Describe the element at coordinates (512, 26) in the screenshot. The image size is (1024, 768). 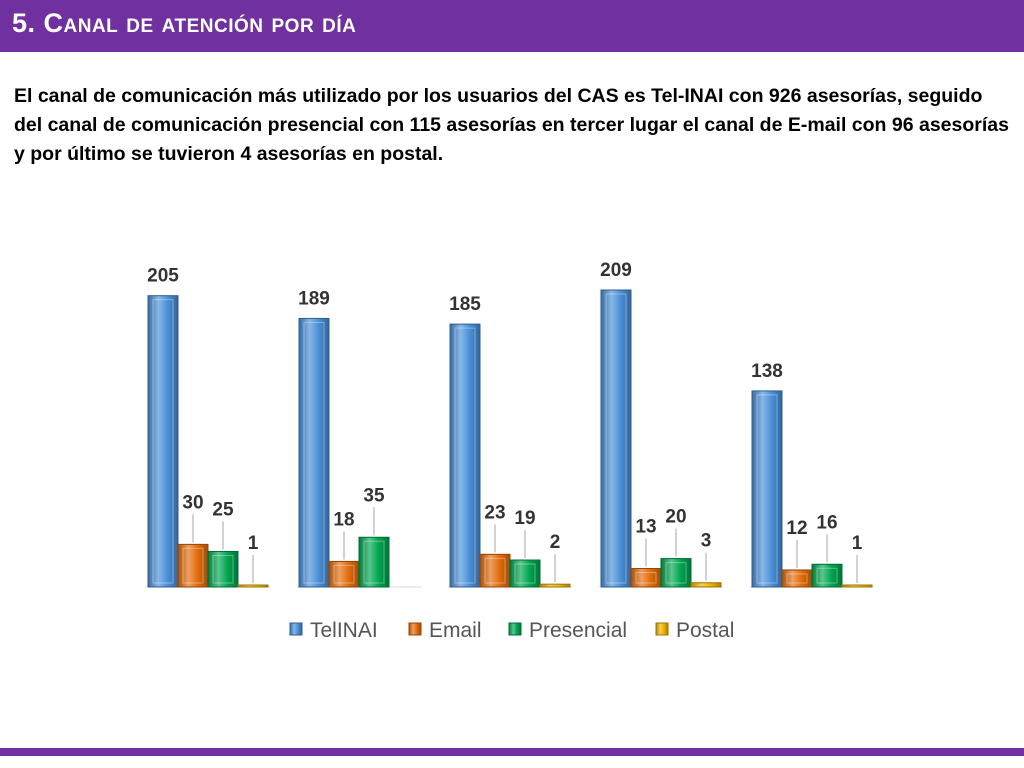
I see `title-bar: 5. Canal de atención por día` at that location.